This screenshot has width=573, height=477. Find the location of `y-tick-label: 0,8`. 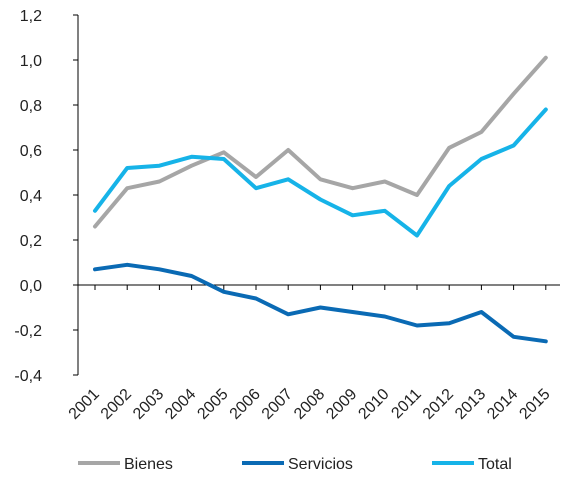

y-tick-label: 0,8 is located at coordinates (31, 106).